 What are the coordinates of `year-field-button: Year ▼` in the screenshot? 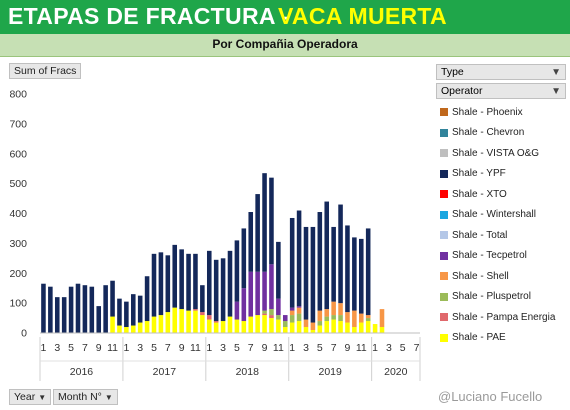 It's located at (30, 397).